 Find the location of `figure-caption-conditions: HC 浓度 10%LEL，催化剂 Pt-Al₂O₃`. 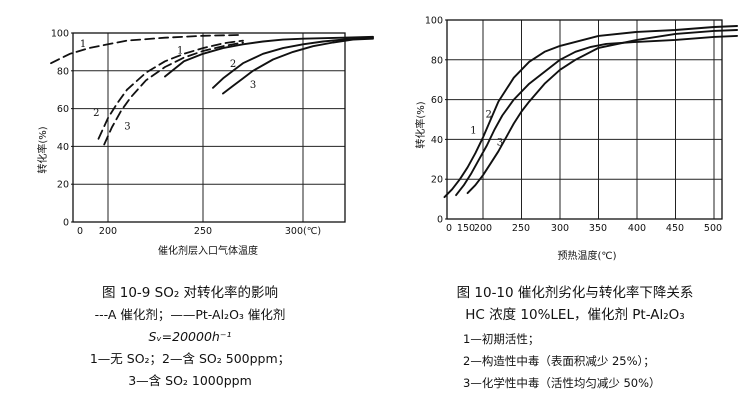

figure-caption-conditions: HC 浓度 10%LEL，催化剂 Pt-Al₂O₃ is located at coordinates (575, 315).